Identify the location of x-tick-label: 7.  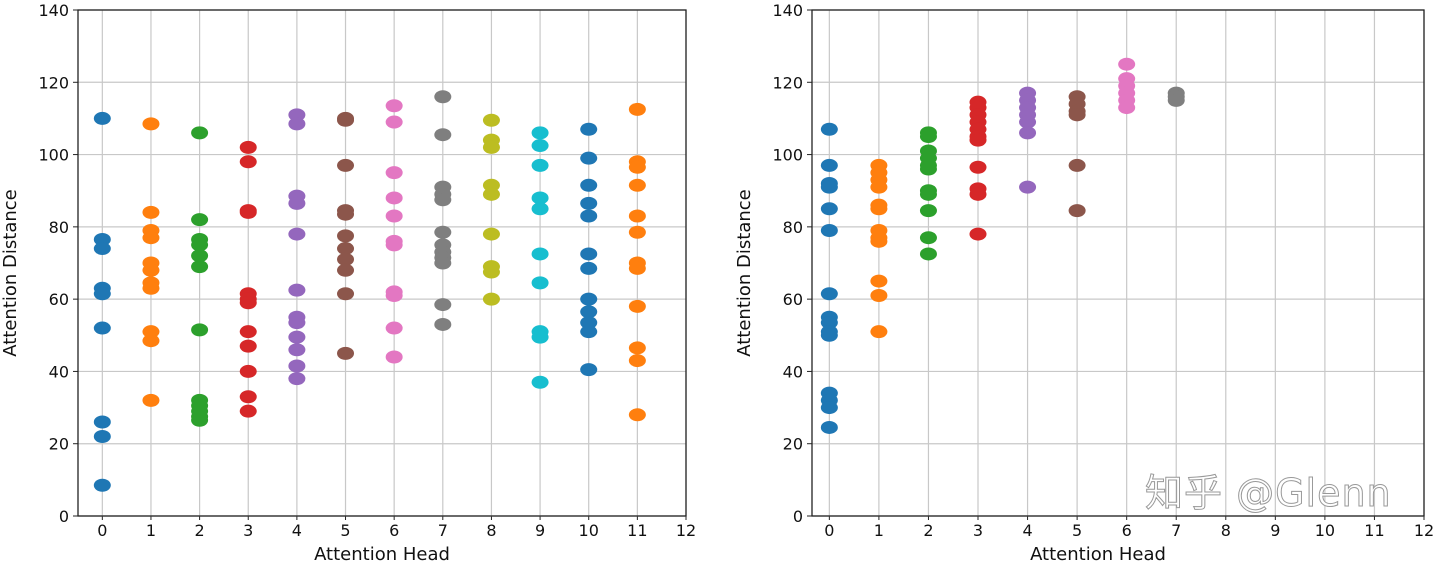
(443, 530).